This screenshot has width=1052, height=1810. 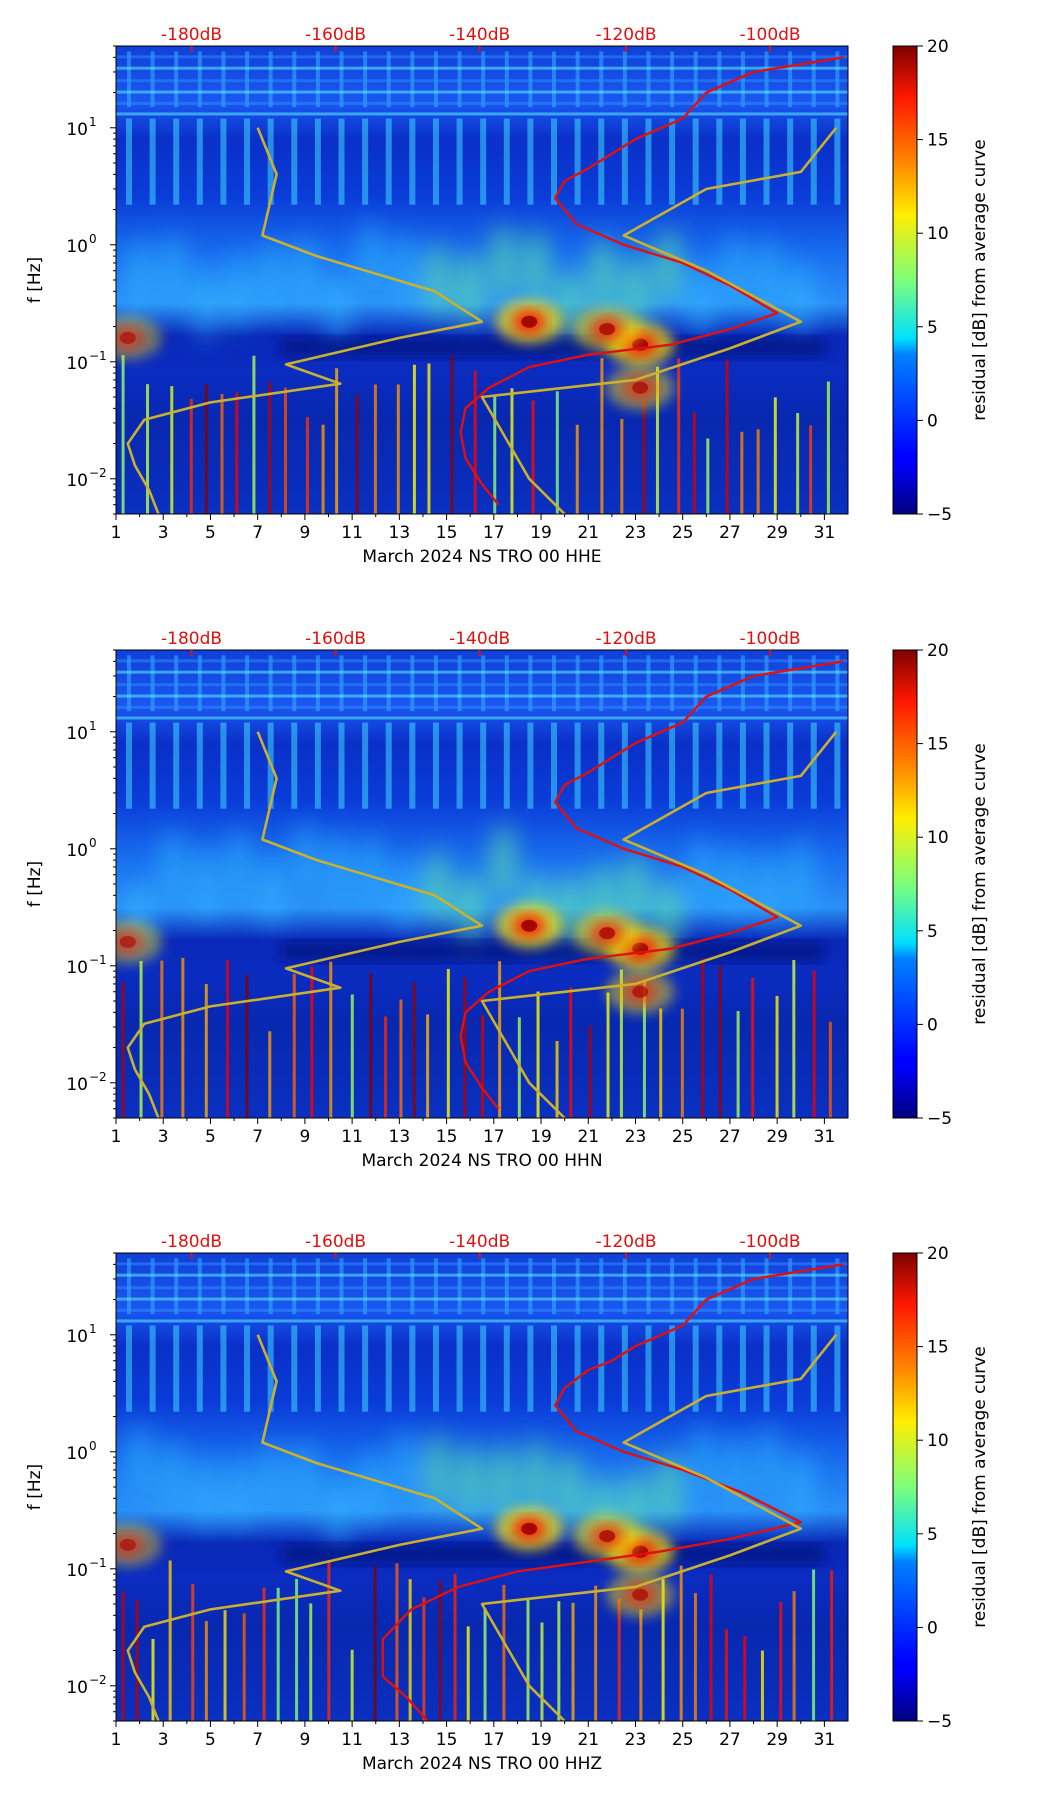 I want to click on median-curve-line, so click(x=305, y=1527).